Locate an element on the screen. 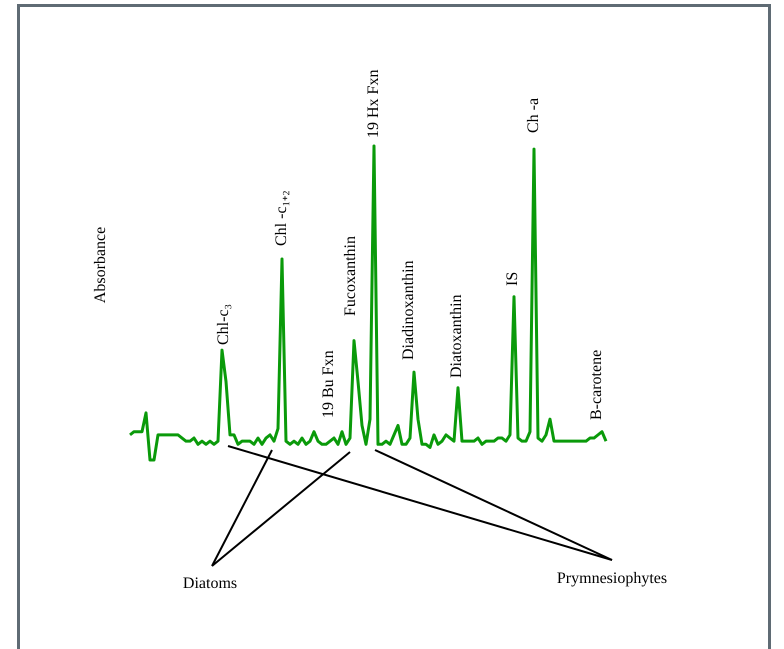 The image size is (784, 649). annotation: Chl-c₃ is located at coordinates (223, 324).